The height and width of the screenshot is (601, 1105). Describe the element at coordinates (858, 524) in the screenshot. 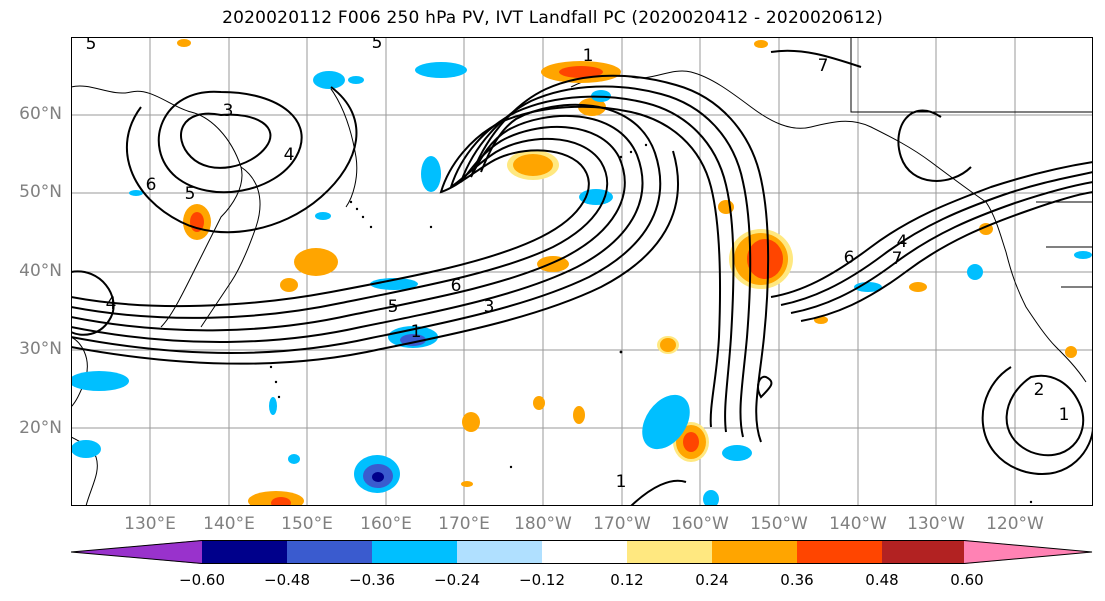

I see `lon-label: 140°W` at that location.